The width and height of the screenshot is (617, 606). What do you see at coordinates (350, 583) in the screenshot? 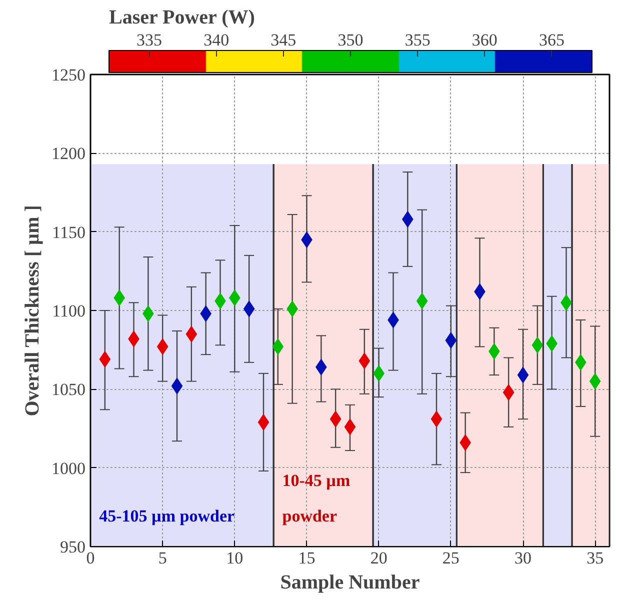
I see `x-axis-title: Sample Number` at bounding box center [350, 583].